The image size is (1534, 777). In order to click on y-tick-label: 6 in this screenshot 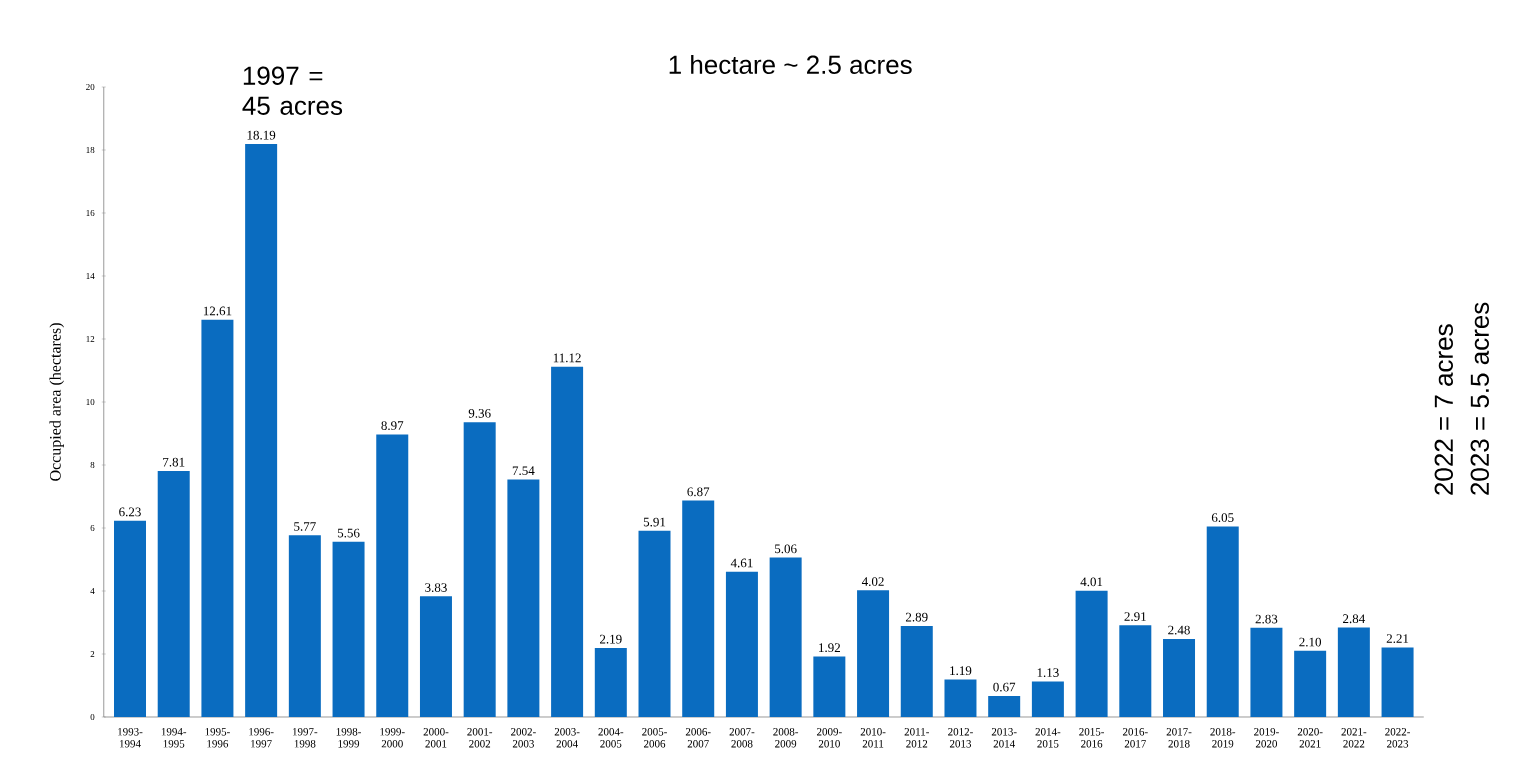, I will do `click(92, 528)`.